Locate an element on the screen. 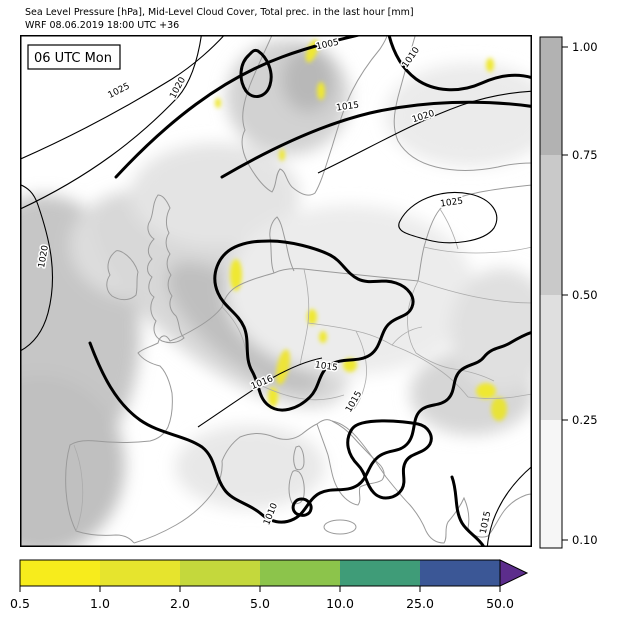  precip-colorbar-tick-labels: 0.5 1.0 2.0 5.0 10.0 25.0 50.0 is located at coordinates (262, 603).